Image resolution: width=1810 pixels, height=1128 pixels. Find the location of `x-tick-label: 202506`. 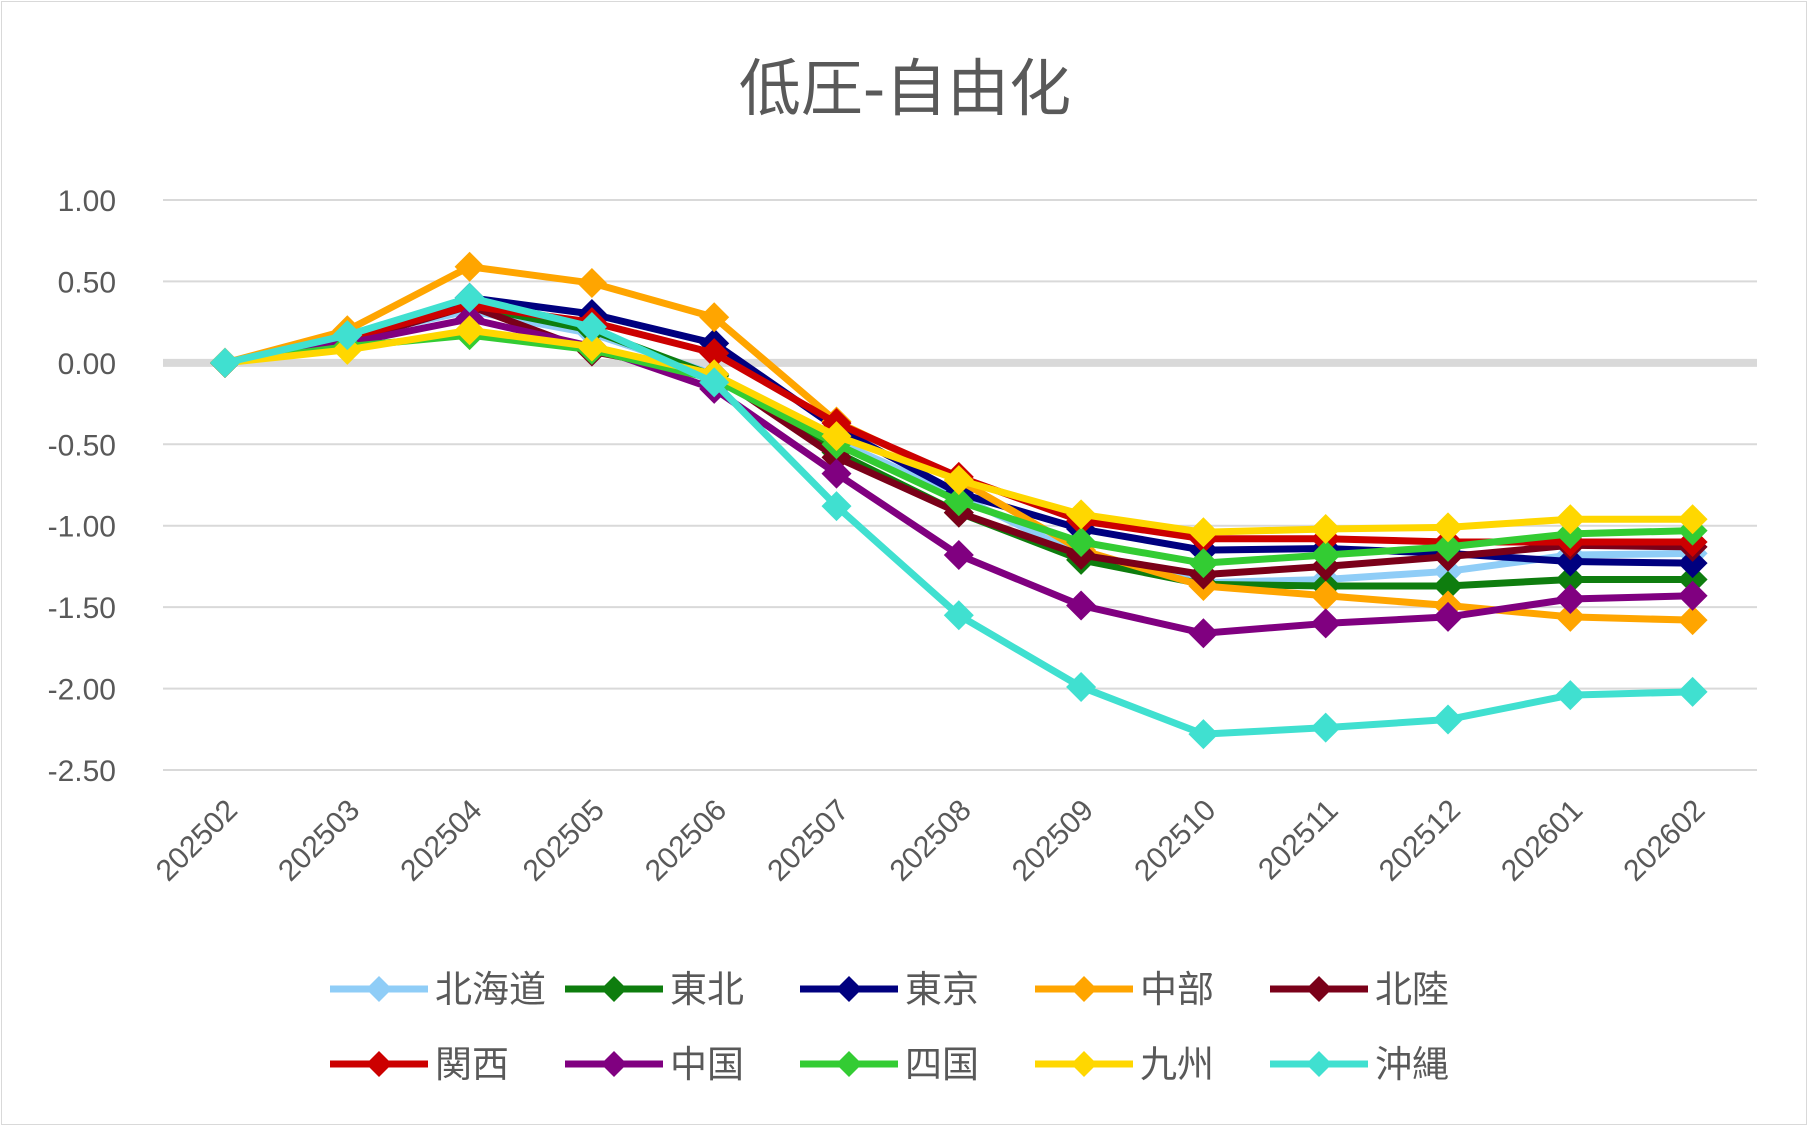

x-tick-label: 202506 is located at coordinates (686, 841).